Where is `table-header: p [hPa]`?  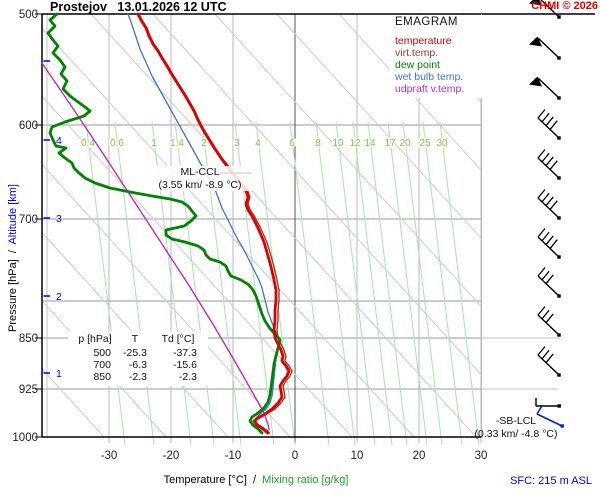 table-header: p [hPa] is located at coordinates (95, 339).